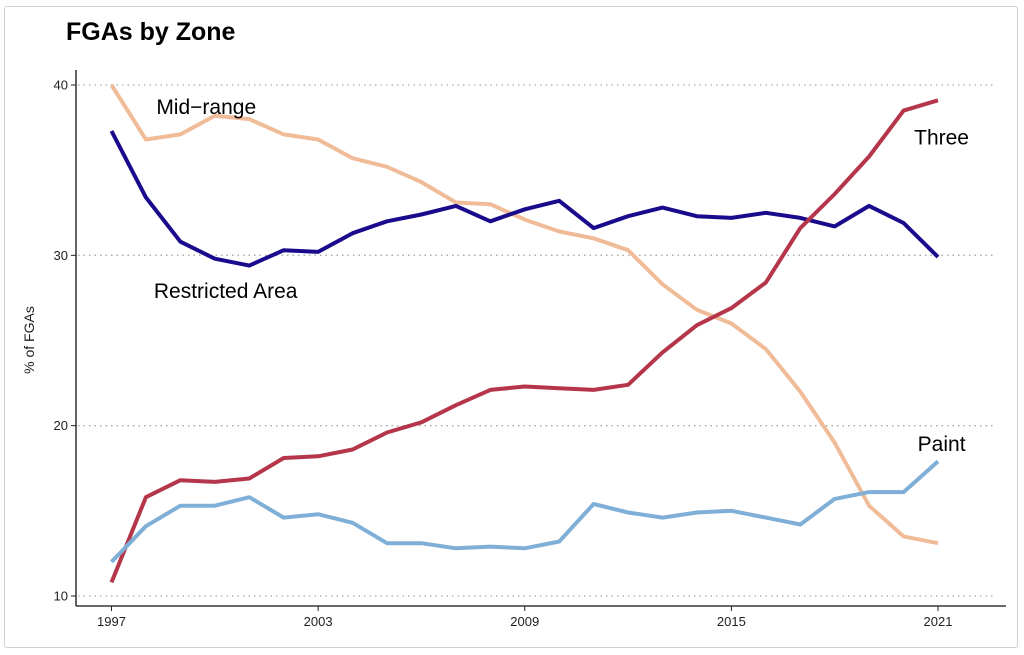 The height and width of the screenshot is (655, 1024). What do you see at coordinates (938, 621) in the screenshot?
I see `x-tick-label: 2021` at bounding box center [938, 621].